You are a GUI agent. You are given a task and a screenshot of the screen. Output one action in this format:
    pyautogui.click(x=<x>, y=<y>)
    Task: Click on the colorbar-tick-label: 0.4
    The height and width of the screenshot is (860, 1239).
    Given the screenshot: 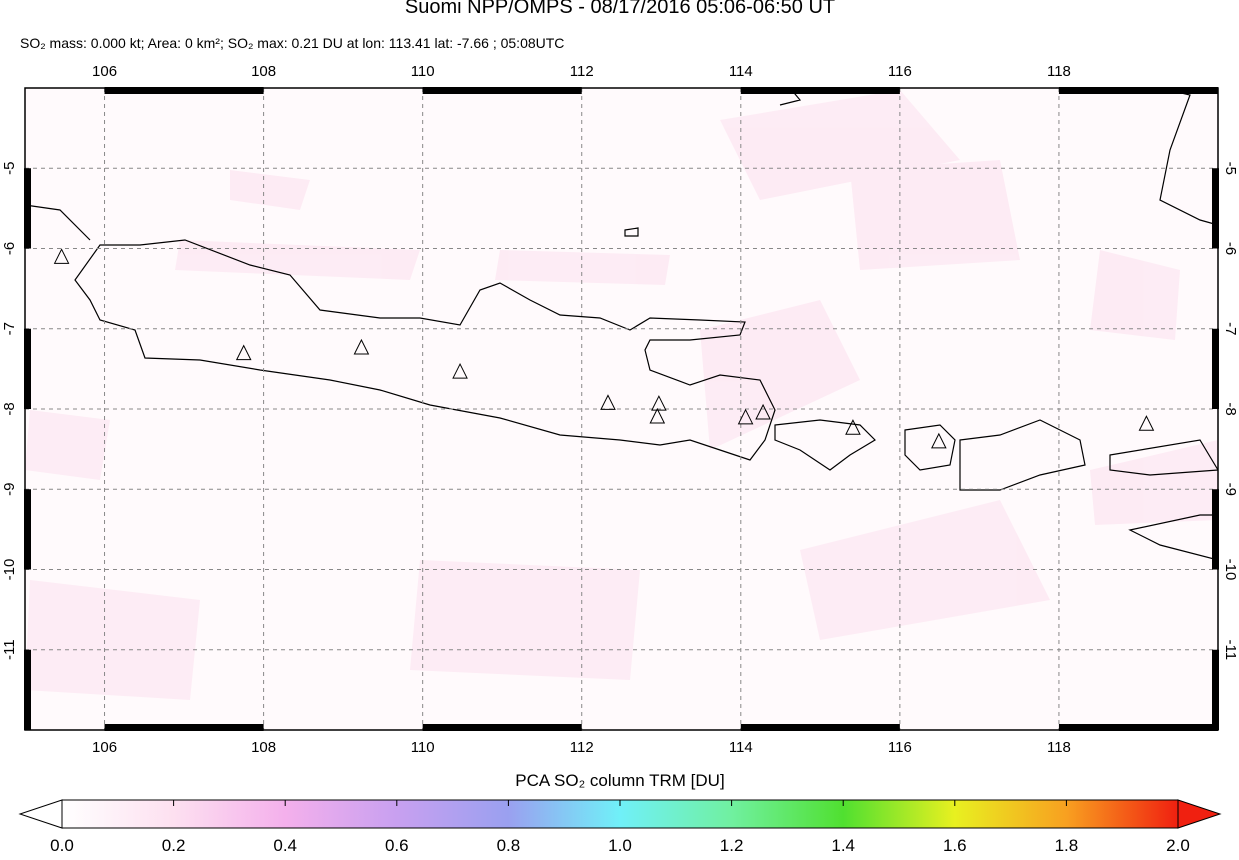 What is the action you would take?
    pyautogui.click(x=285, y=845)
    